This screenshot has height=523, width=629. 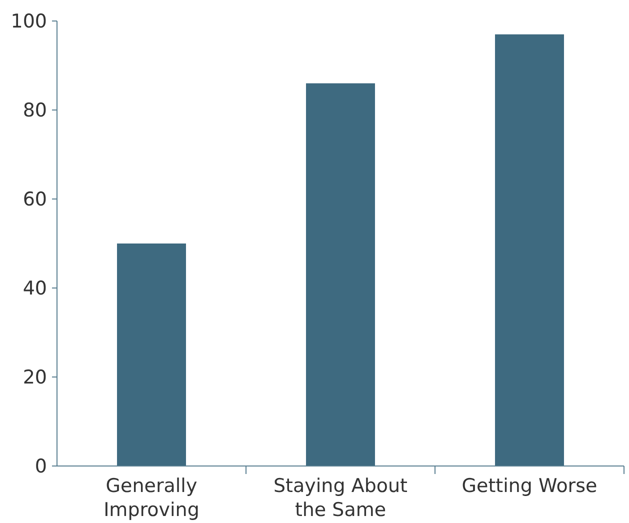 What do you see at coordinates (40, 467) in the screenshot?
I see `y-tick-label: 0` at bounding box center [40, 467].